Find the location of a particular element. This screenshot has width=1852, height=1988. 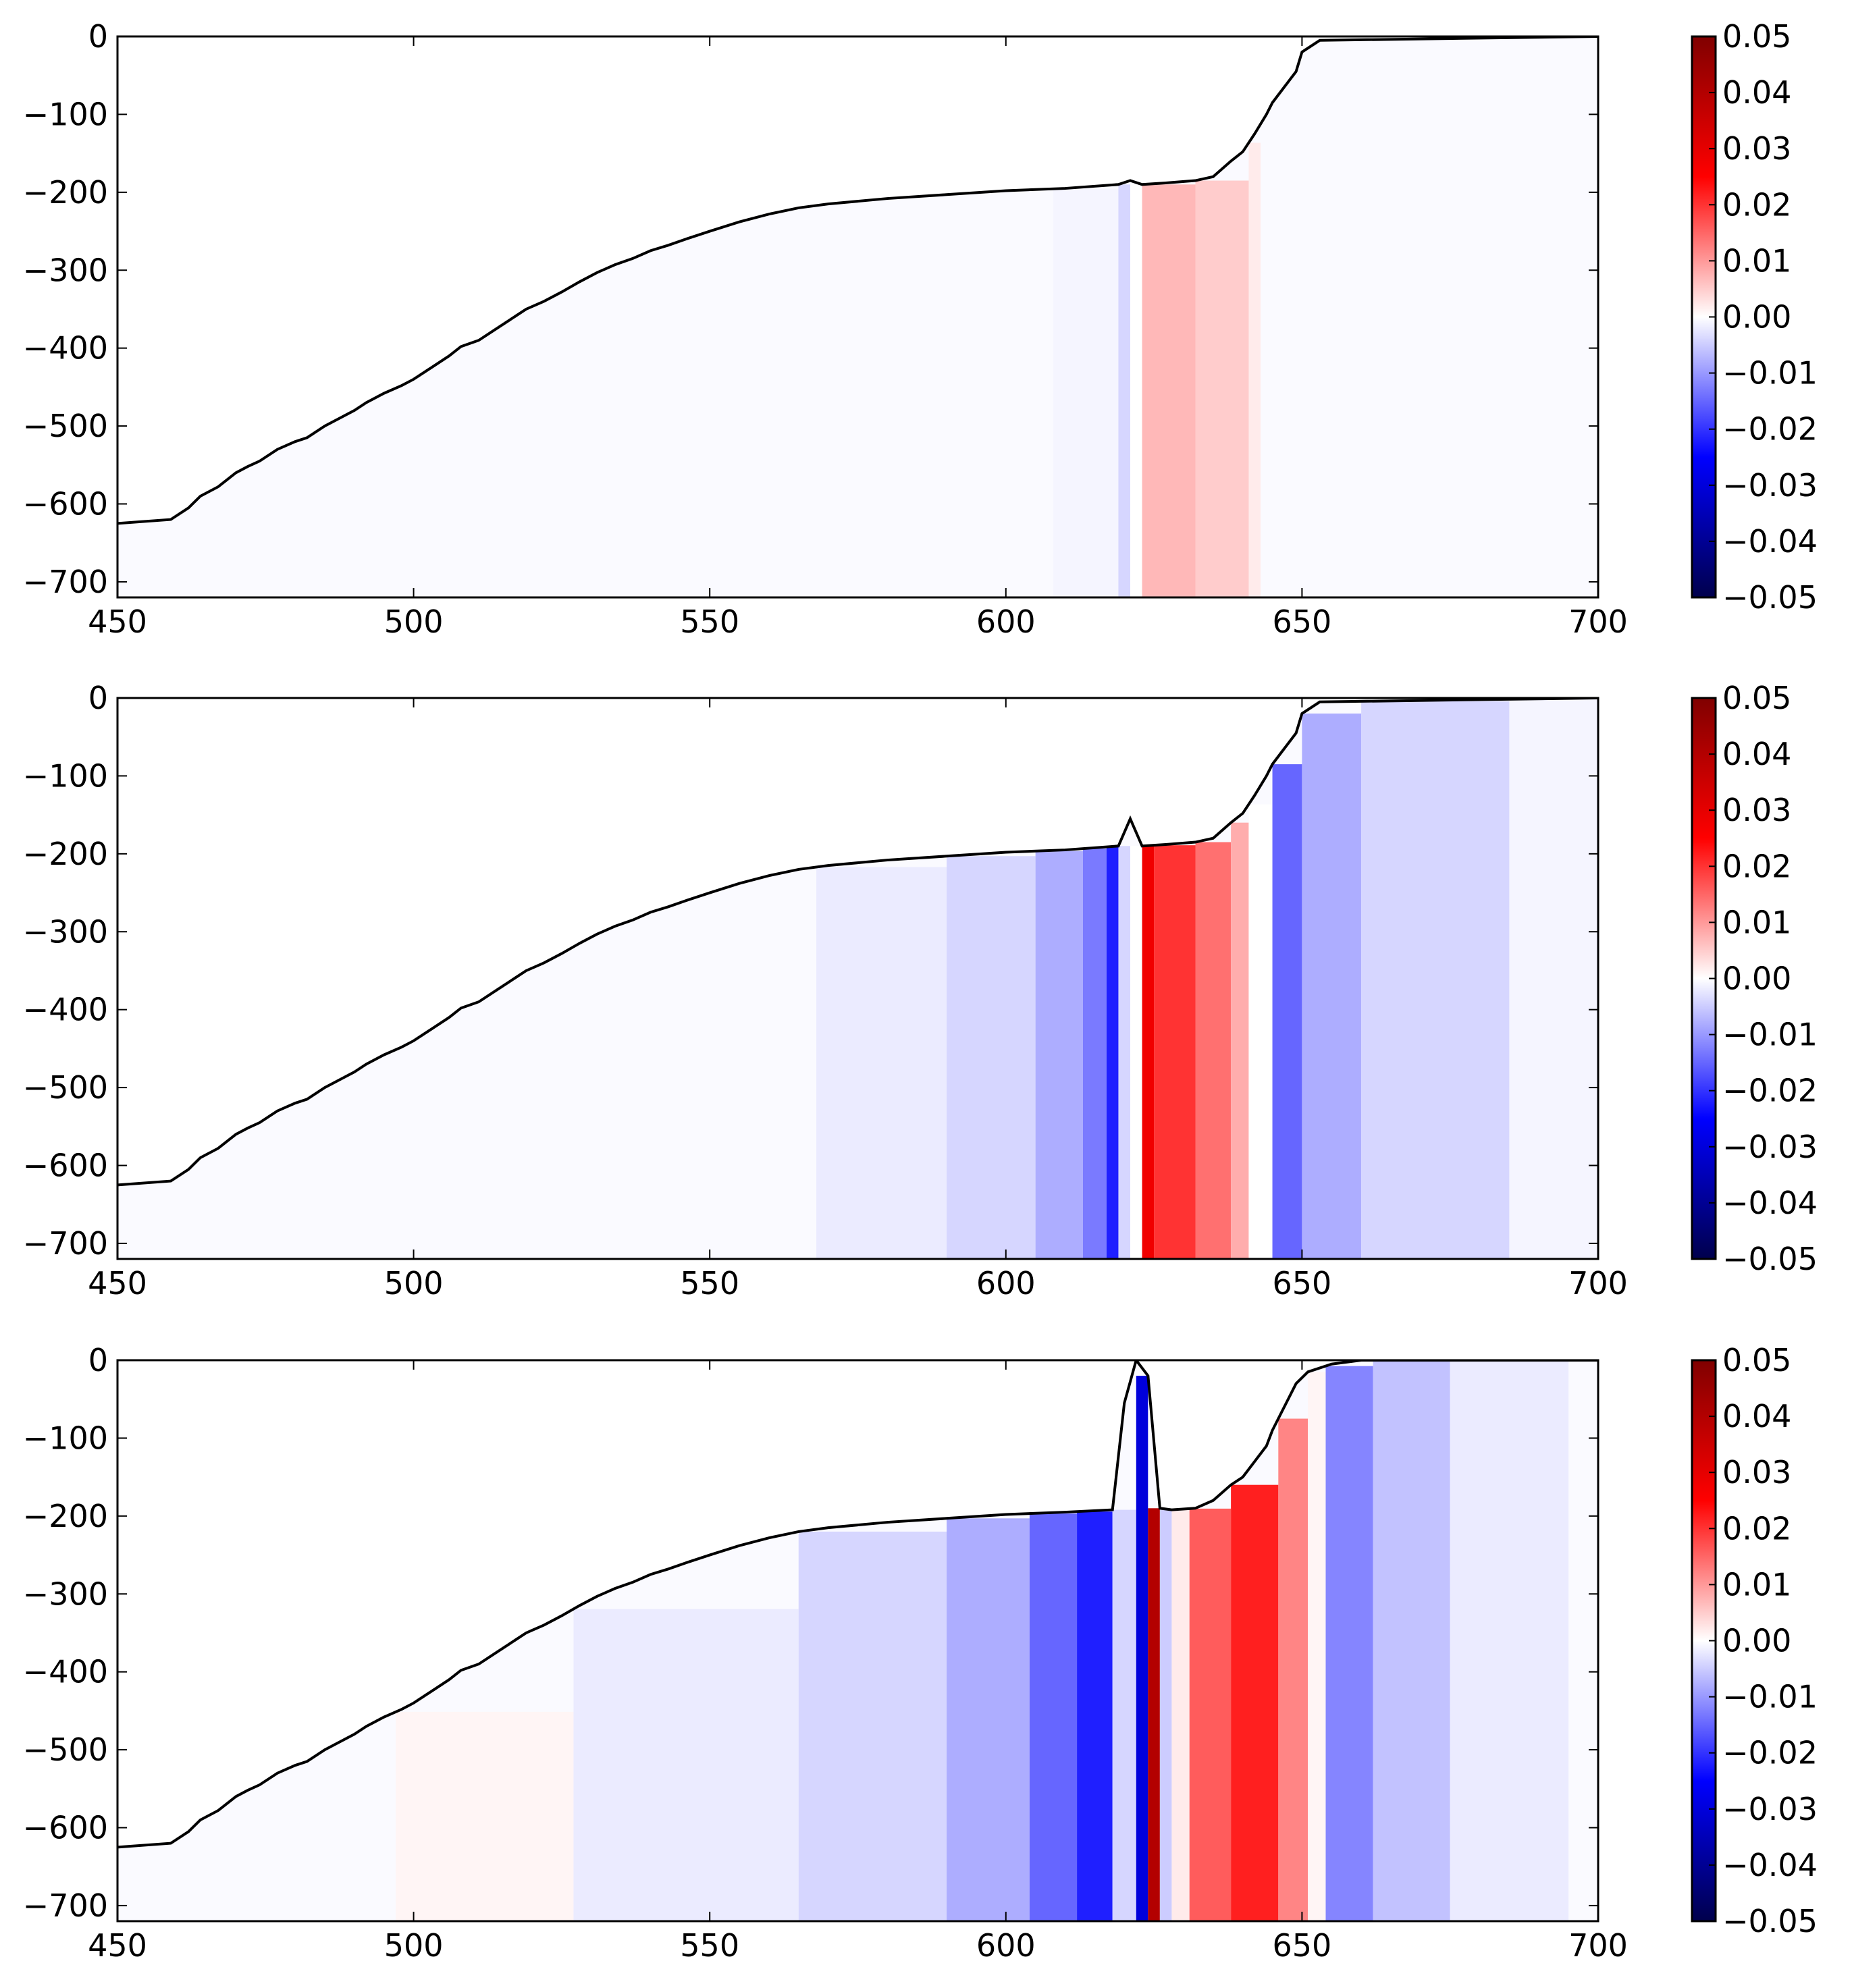

colorbar-tick-label: −0.01 is located at coordinates (1770, 1697).